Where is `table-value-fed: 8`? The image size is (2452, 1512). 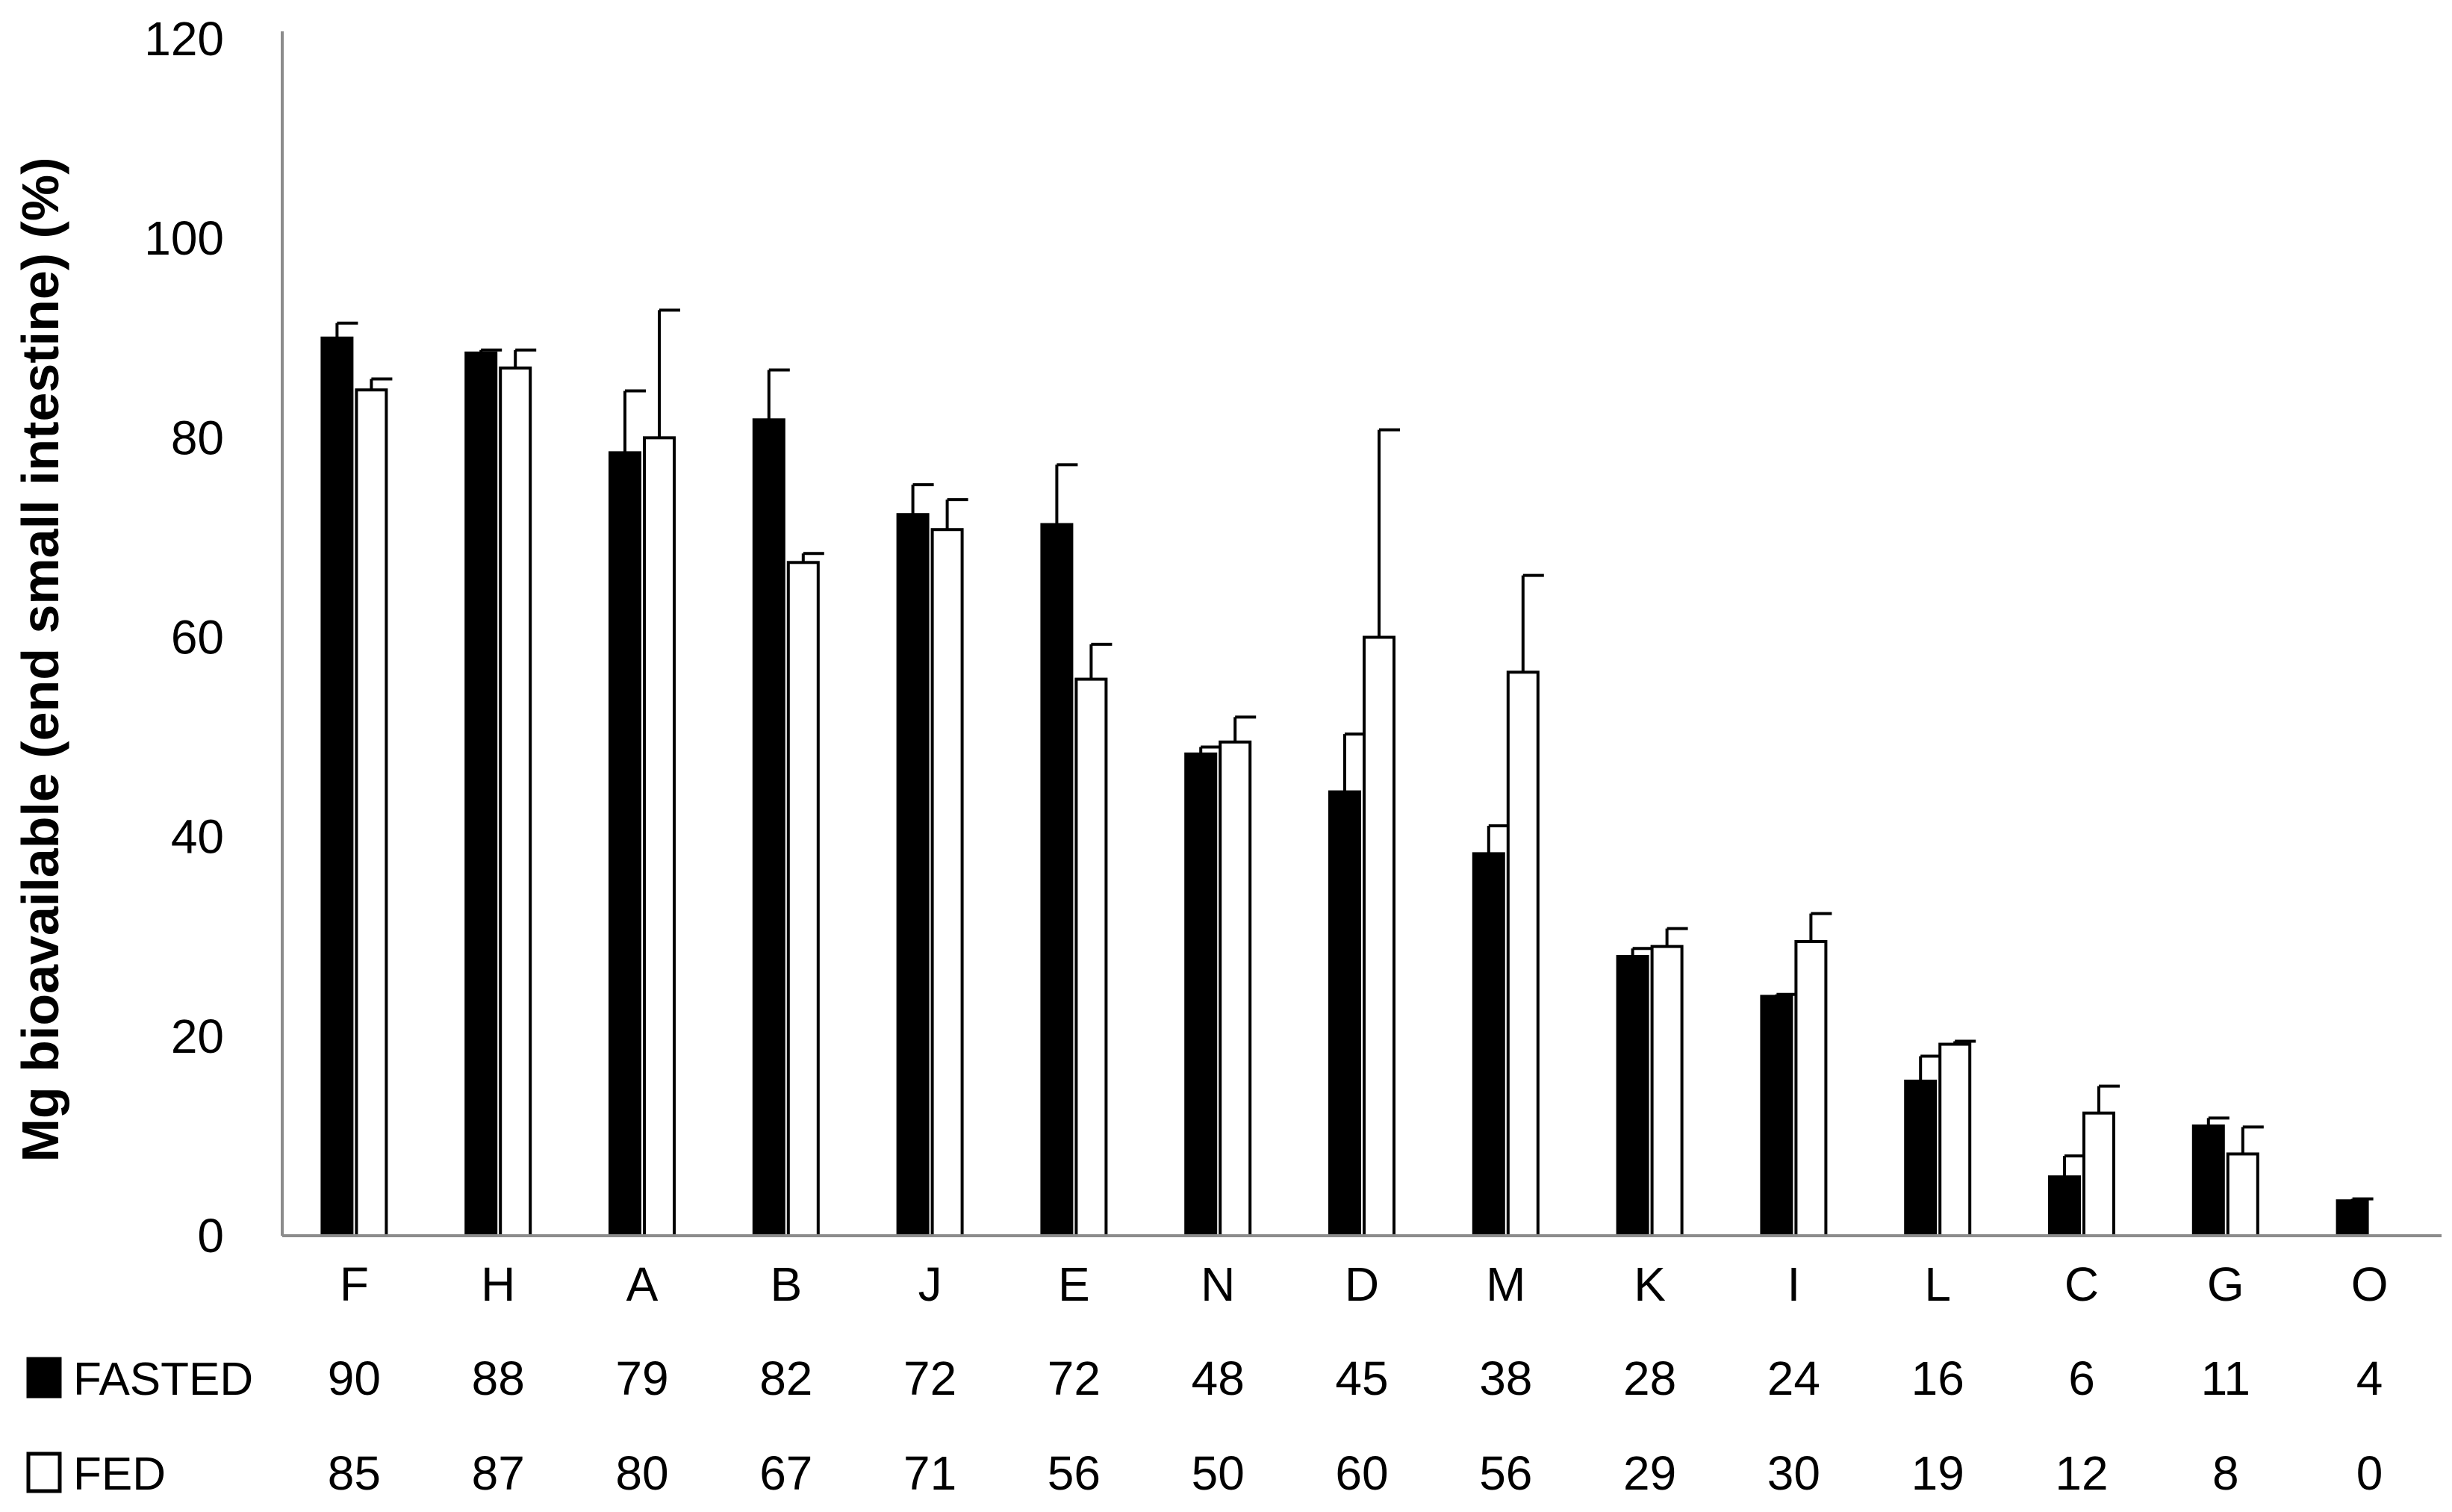
table-value-fed: 8 is located at coordinates (2226, 1473).